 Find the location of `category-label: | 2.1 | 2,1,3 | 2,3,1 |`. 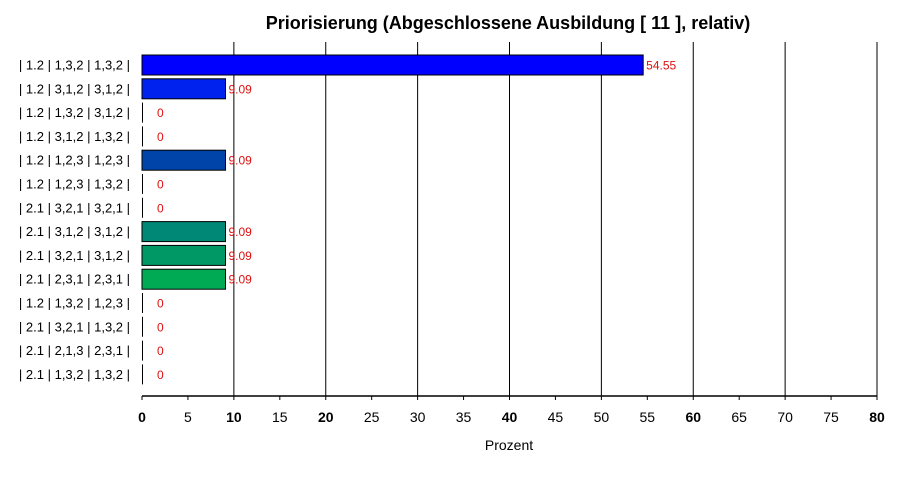

category-label: | 2.1 | 2,1,3 | 2,3,1 | is located at coordinates (74, 350).